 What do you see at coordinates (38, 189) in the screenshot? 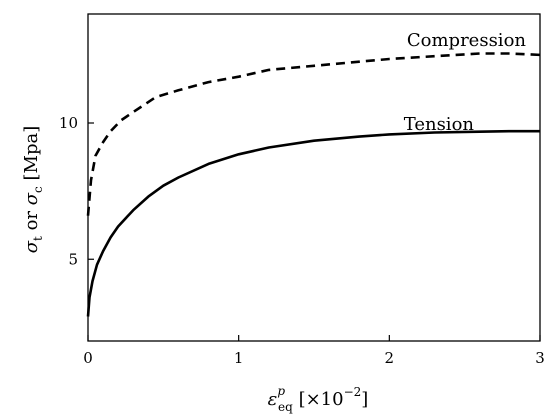
I see `y-axis-label-sub-c: c` at bounding box center [38, 189].